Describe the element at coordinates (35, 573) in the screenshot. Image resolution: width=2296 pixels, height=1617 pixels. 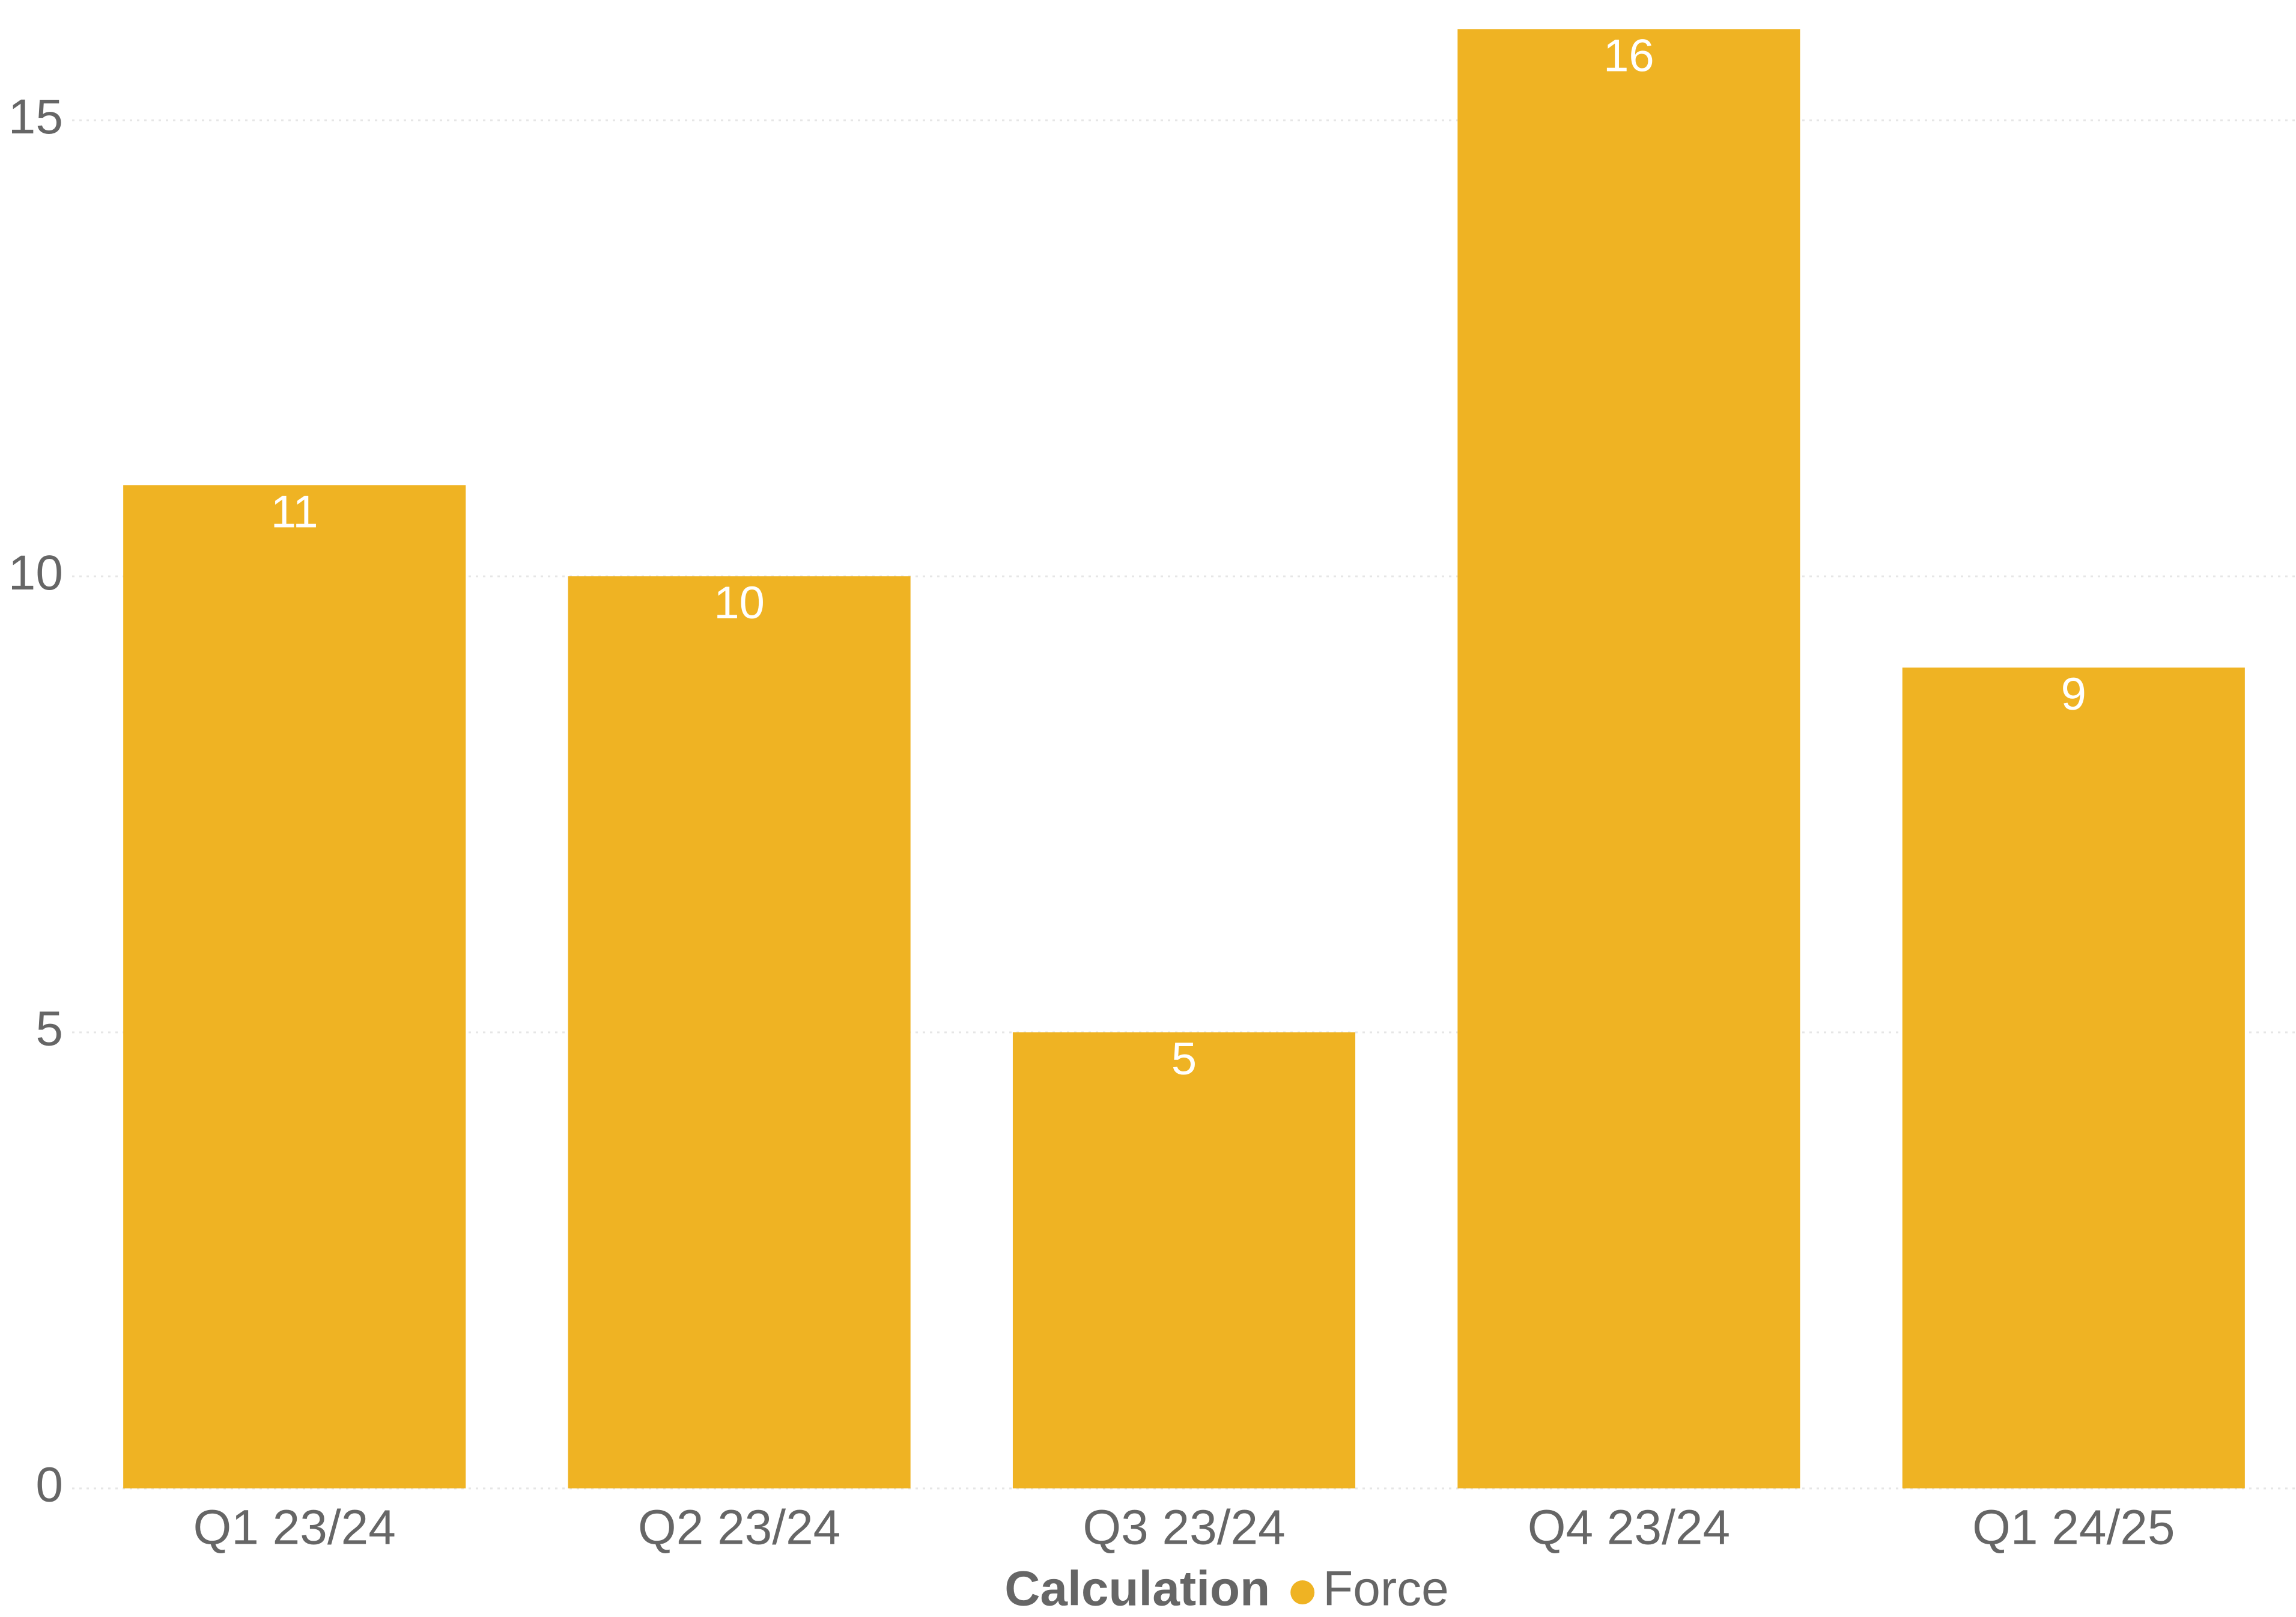
I see `y-tick-label: 10` at that location.